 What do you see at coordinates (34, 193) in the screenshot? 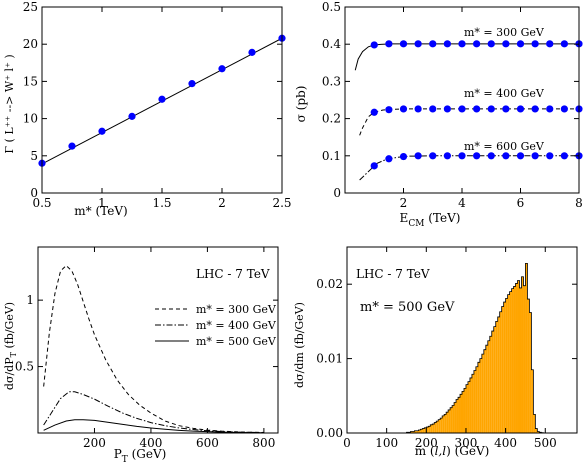
I see `panel1-y-tick-label: 0` at bounding box center [34, 193].